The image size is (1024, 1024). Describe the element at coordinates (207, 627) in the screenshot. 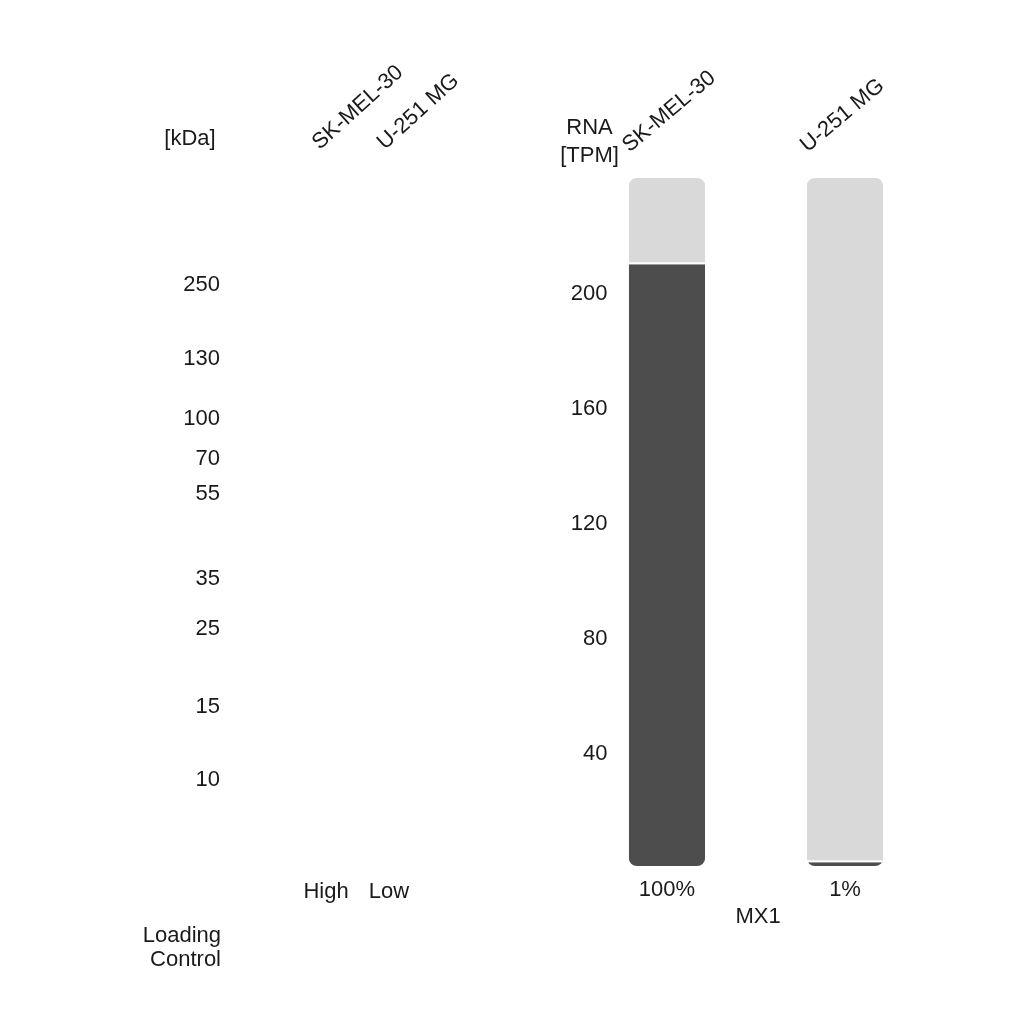

I see `text: 25` at that location.